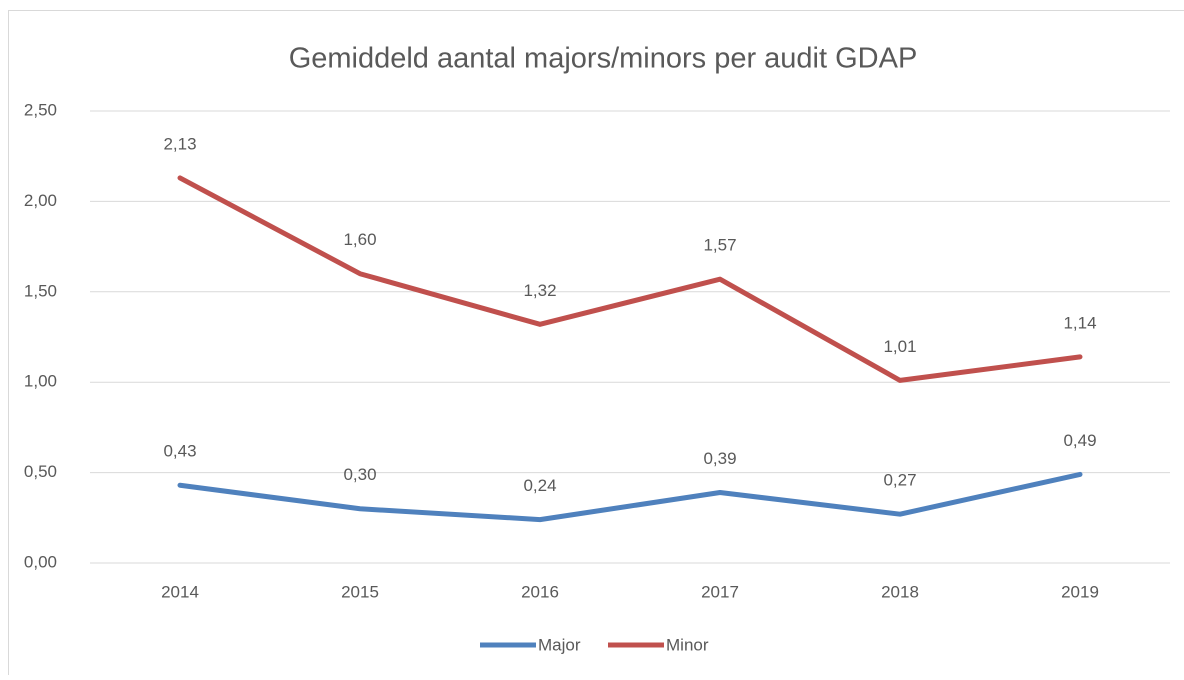 Image resolution: width=1184 pixels, height=680 pixels. What do you see at coordinates (539, 485) in the screenshot?
I see `data-label: 0,24` at bounding box center [539, 485].